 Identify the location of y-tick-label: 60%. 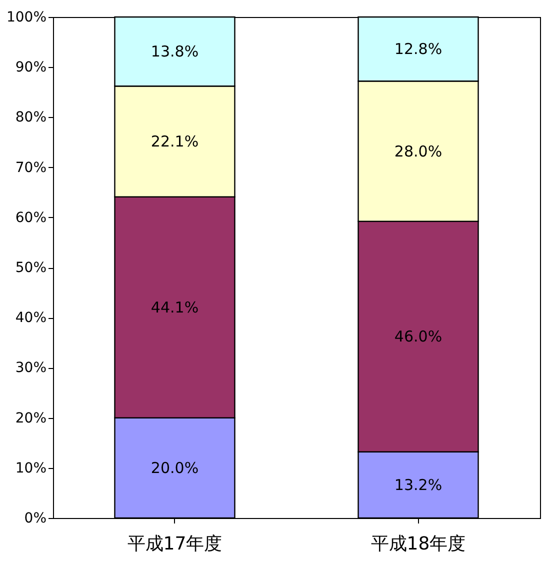
(30, 218).